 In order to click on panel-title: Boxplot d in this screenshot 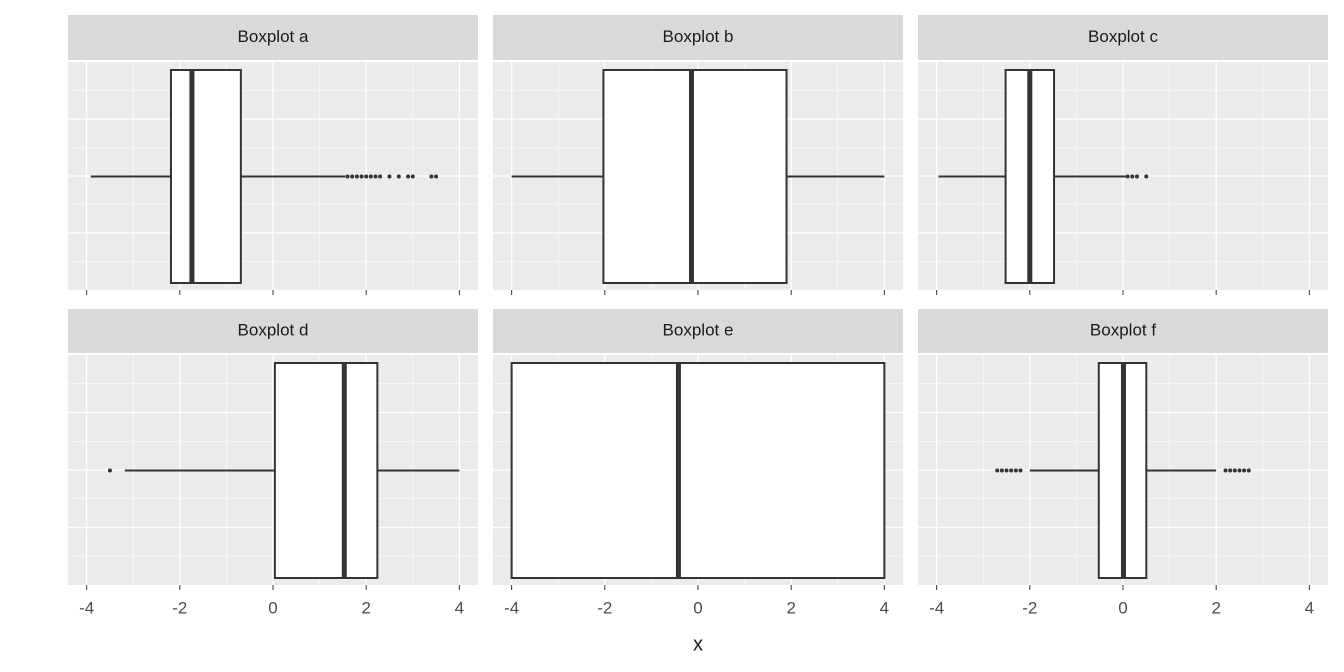, I will do `click(273, 329)`.